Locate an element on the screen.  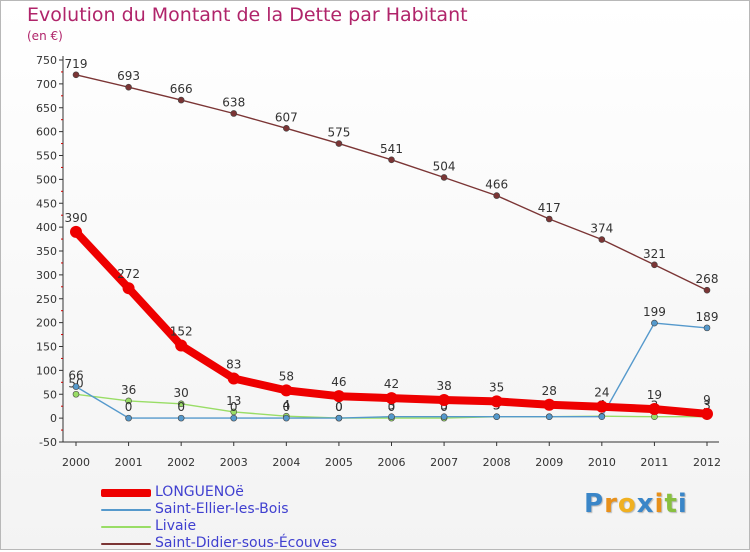
data-label: 28 is located at coordinates (549, 391).